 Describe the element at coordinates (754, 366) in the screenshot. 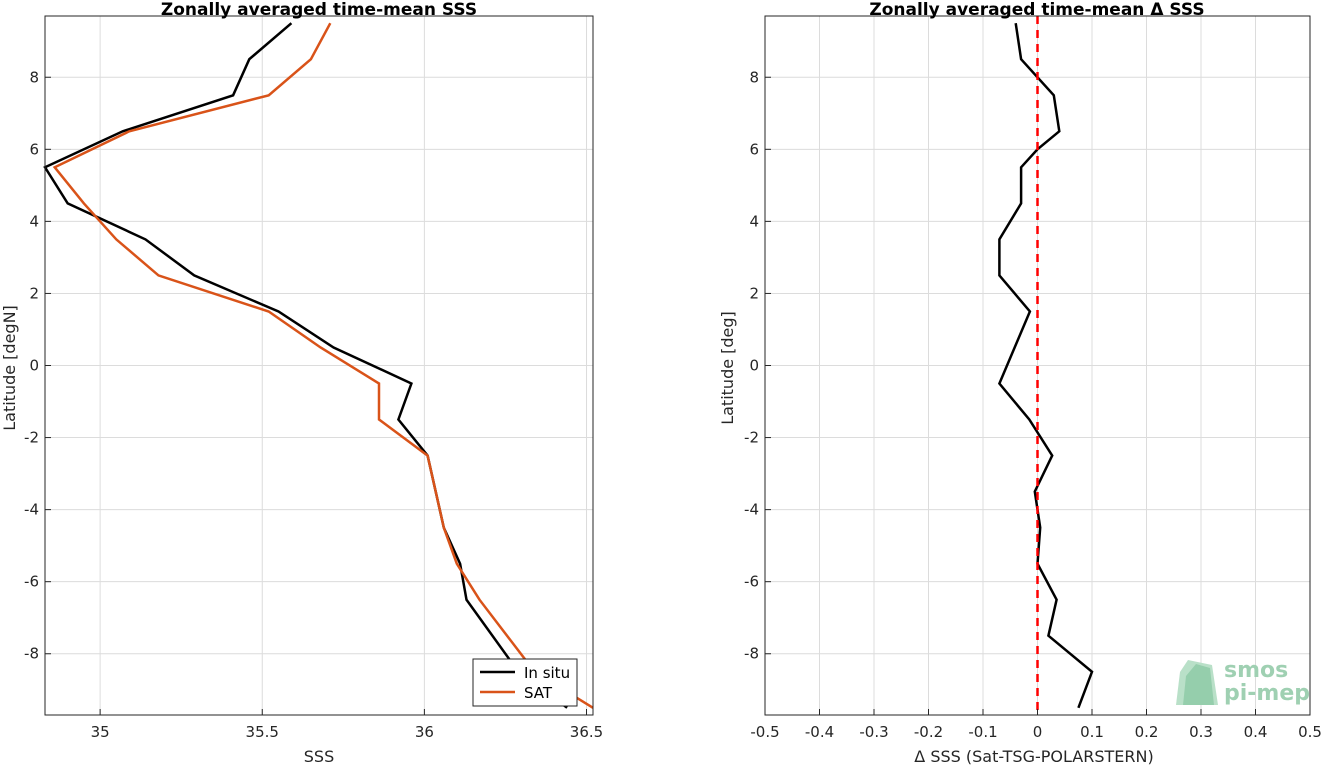

I see `right-y-tick-label: 0` at that location.